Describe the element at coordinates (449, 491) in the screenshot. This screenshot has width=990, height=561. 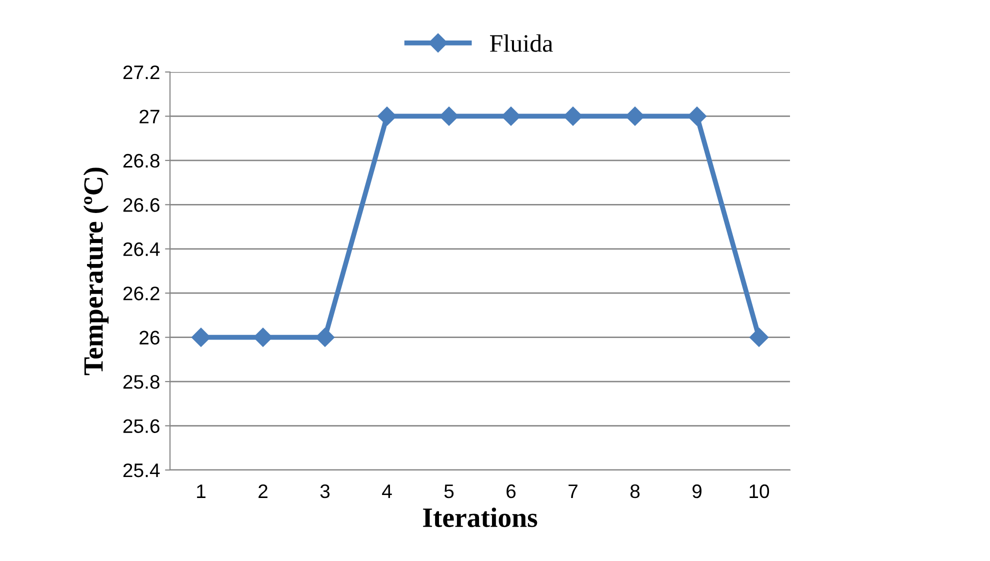
I see `x-tick-label: 5` at that location.